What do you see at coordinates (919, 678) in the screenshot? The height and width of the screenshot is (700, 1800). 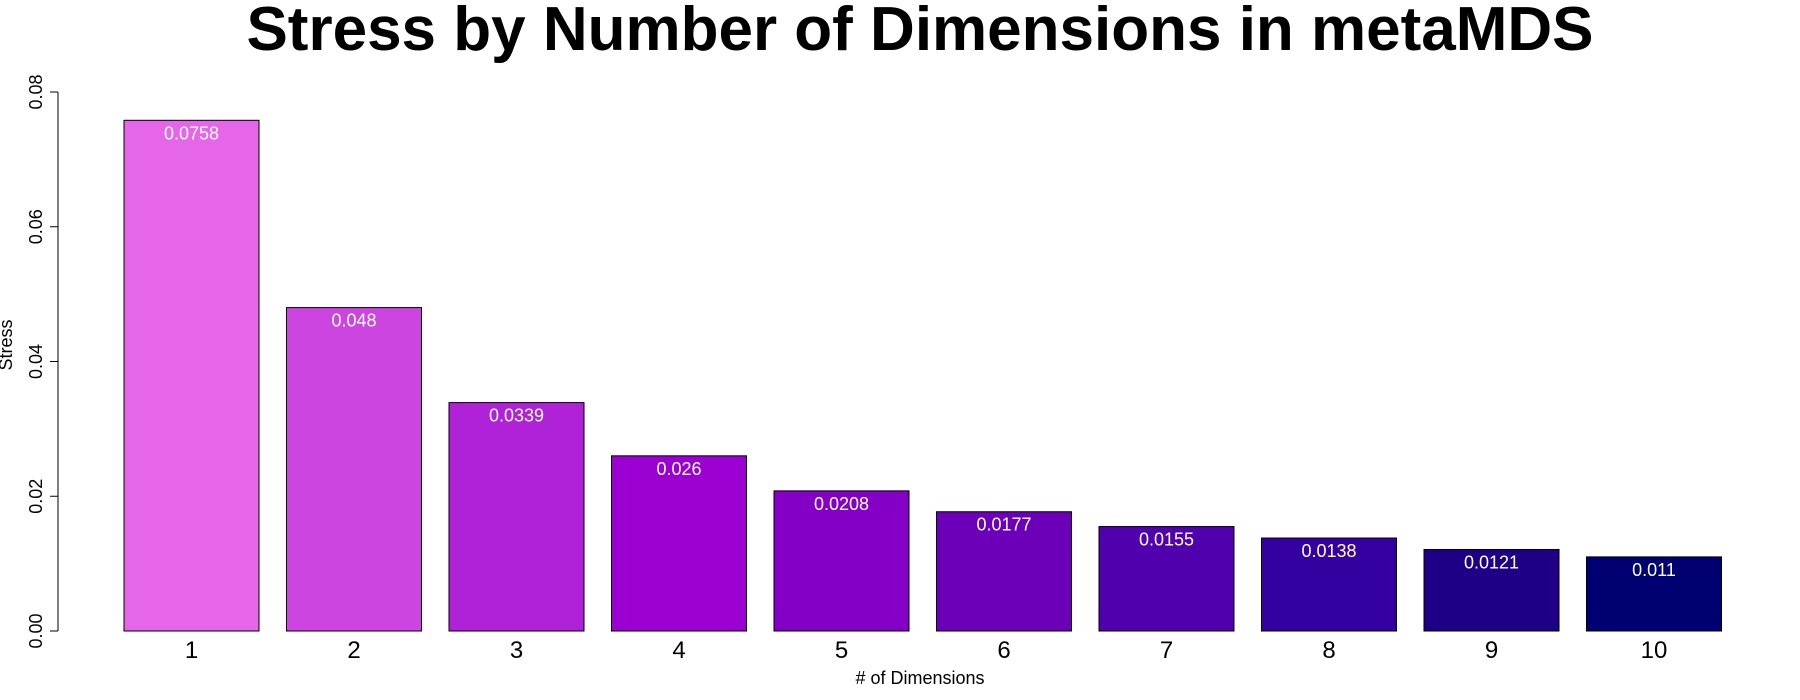 I see `x-axis-label: # of Dimensions` at bounding box center [919, 678].